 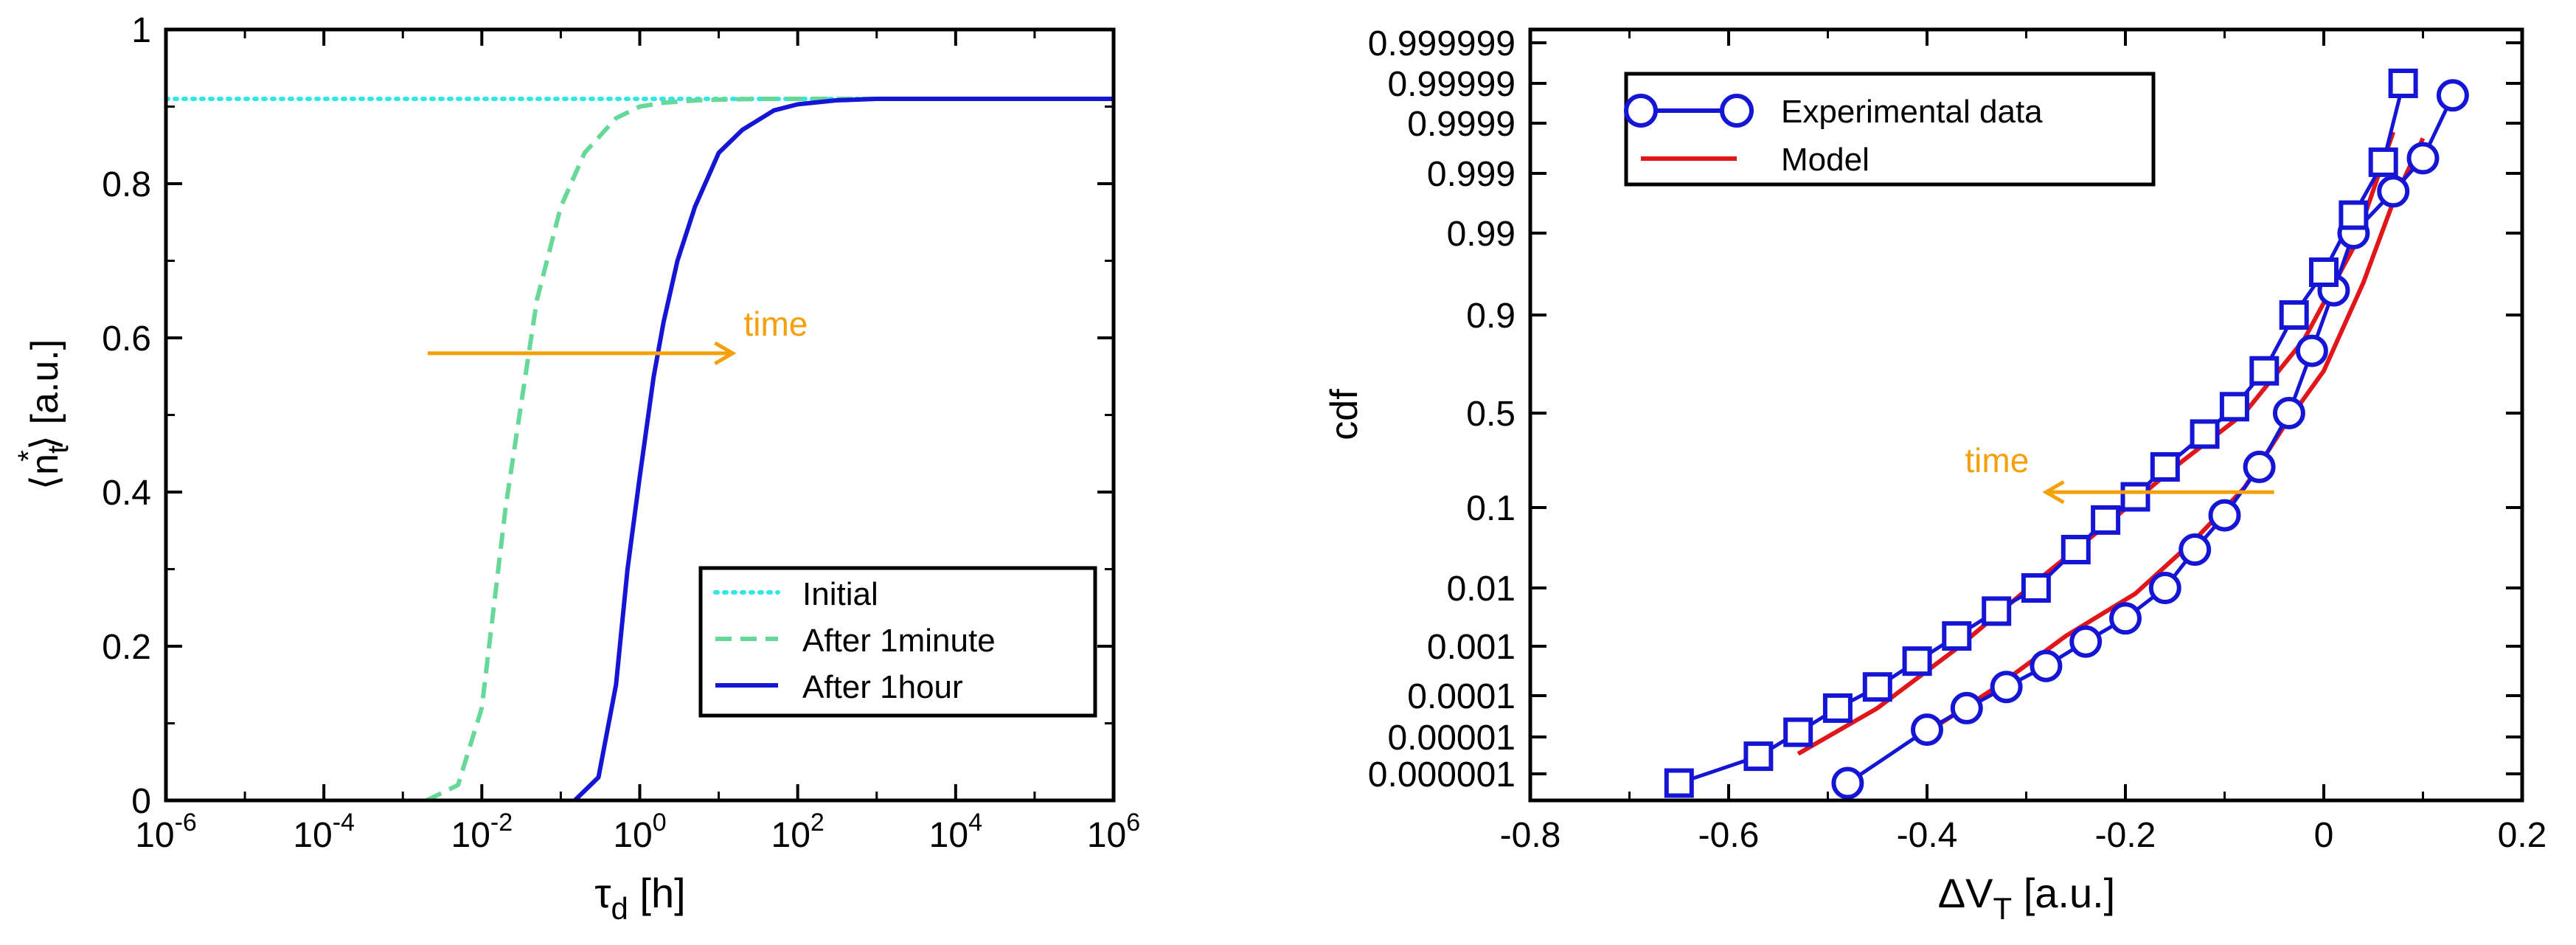 What do you see at coordinates (1481, 589) in the screenshot?
I see `y-tick-label-right: 0.01` at bounding box center [1481, 589].